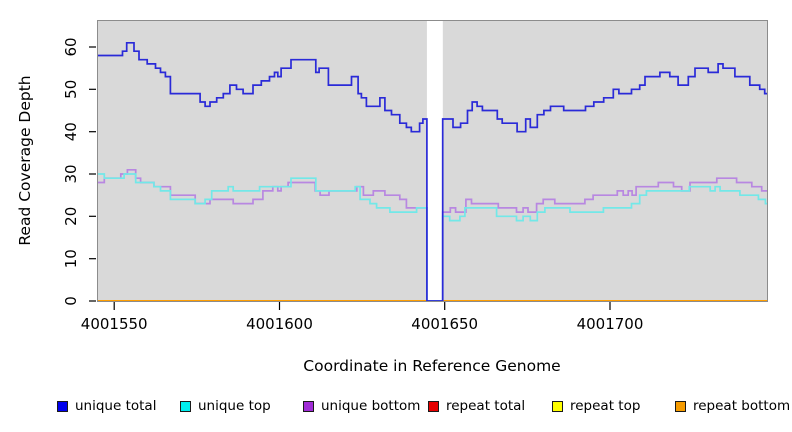 The height and width of the screenshot is (432, 792). Describe the element at coordinates (114, 324) in the screenshot. I see `x-axis-tick-label: 4001550` at that location.